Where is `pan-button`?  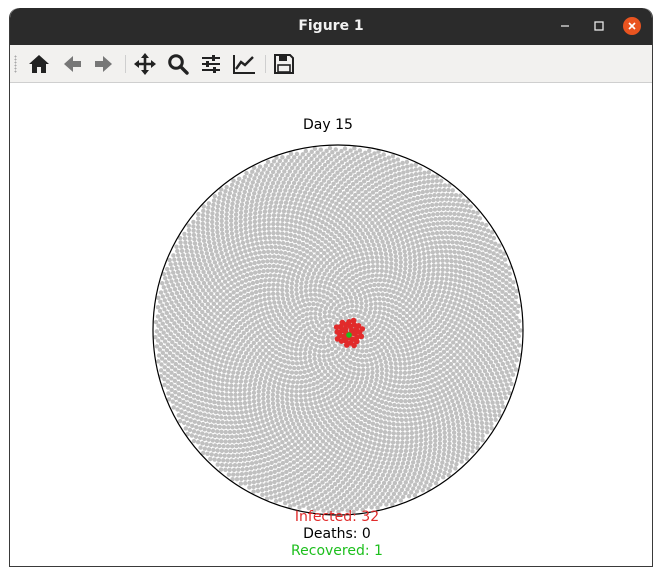 pan-button is located at coordinates (145, 64).